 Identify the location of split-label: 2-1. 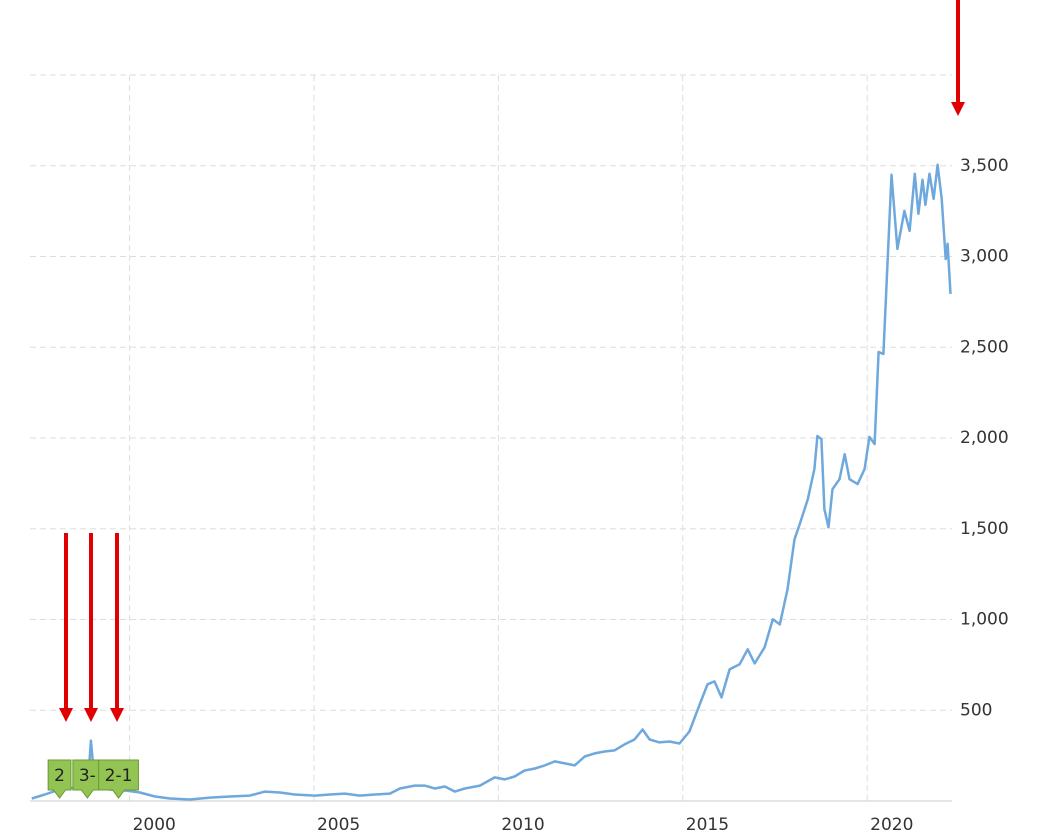
(119, 776).